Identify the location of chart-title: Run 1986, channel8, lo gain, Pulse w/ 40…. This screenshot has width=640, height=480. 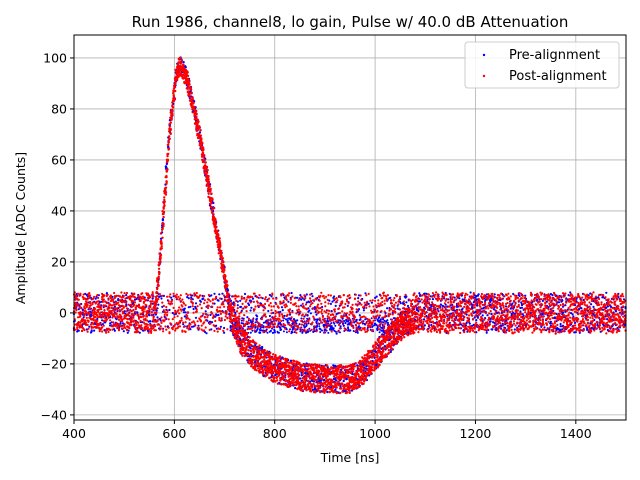
(350, 22).